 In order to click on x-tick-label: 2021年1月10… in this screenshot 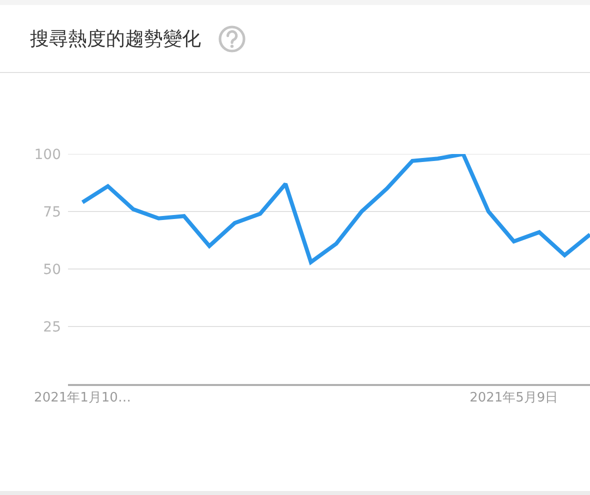, I will do `click(82, 398)`.